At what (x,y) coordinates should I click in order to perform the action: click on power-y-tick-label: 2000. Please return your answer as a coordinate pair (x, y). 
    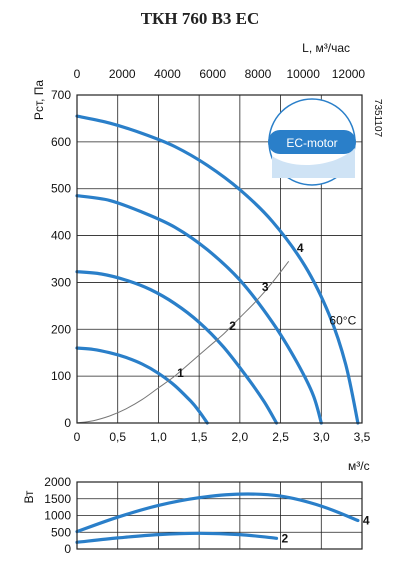
    Looking at the image, I should click on (57, 482).